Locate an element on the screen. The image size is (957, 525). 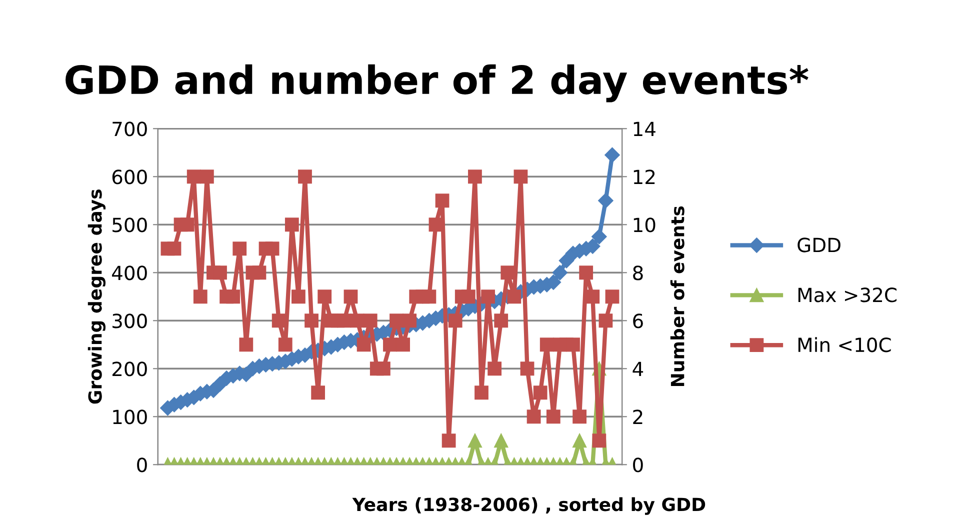
y2-tick-label: 6 is located at coordinates (638, 321).